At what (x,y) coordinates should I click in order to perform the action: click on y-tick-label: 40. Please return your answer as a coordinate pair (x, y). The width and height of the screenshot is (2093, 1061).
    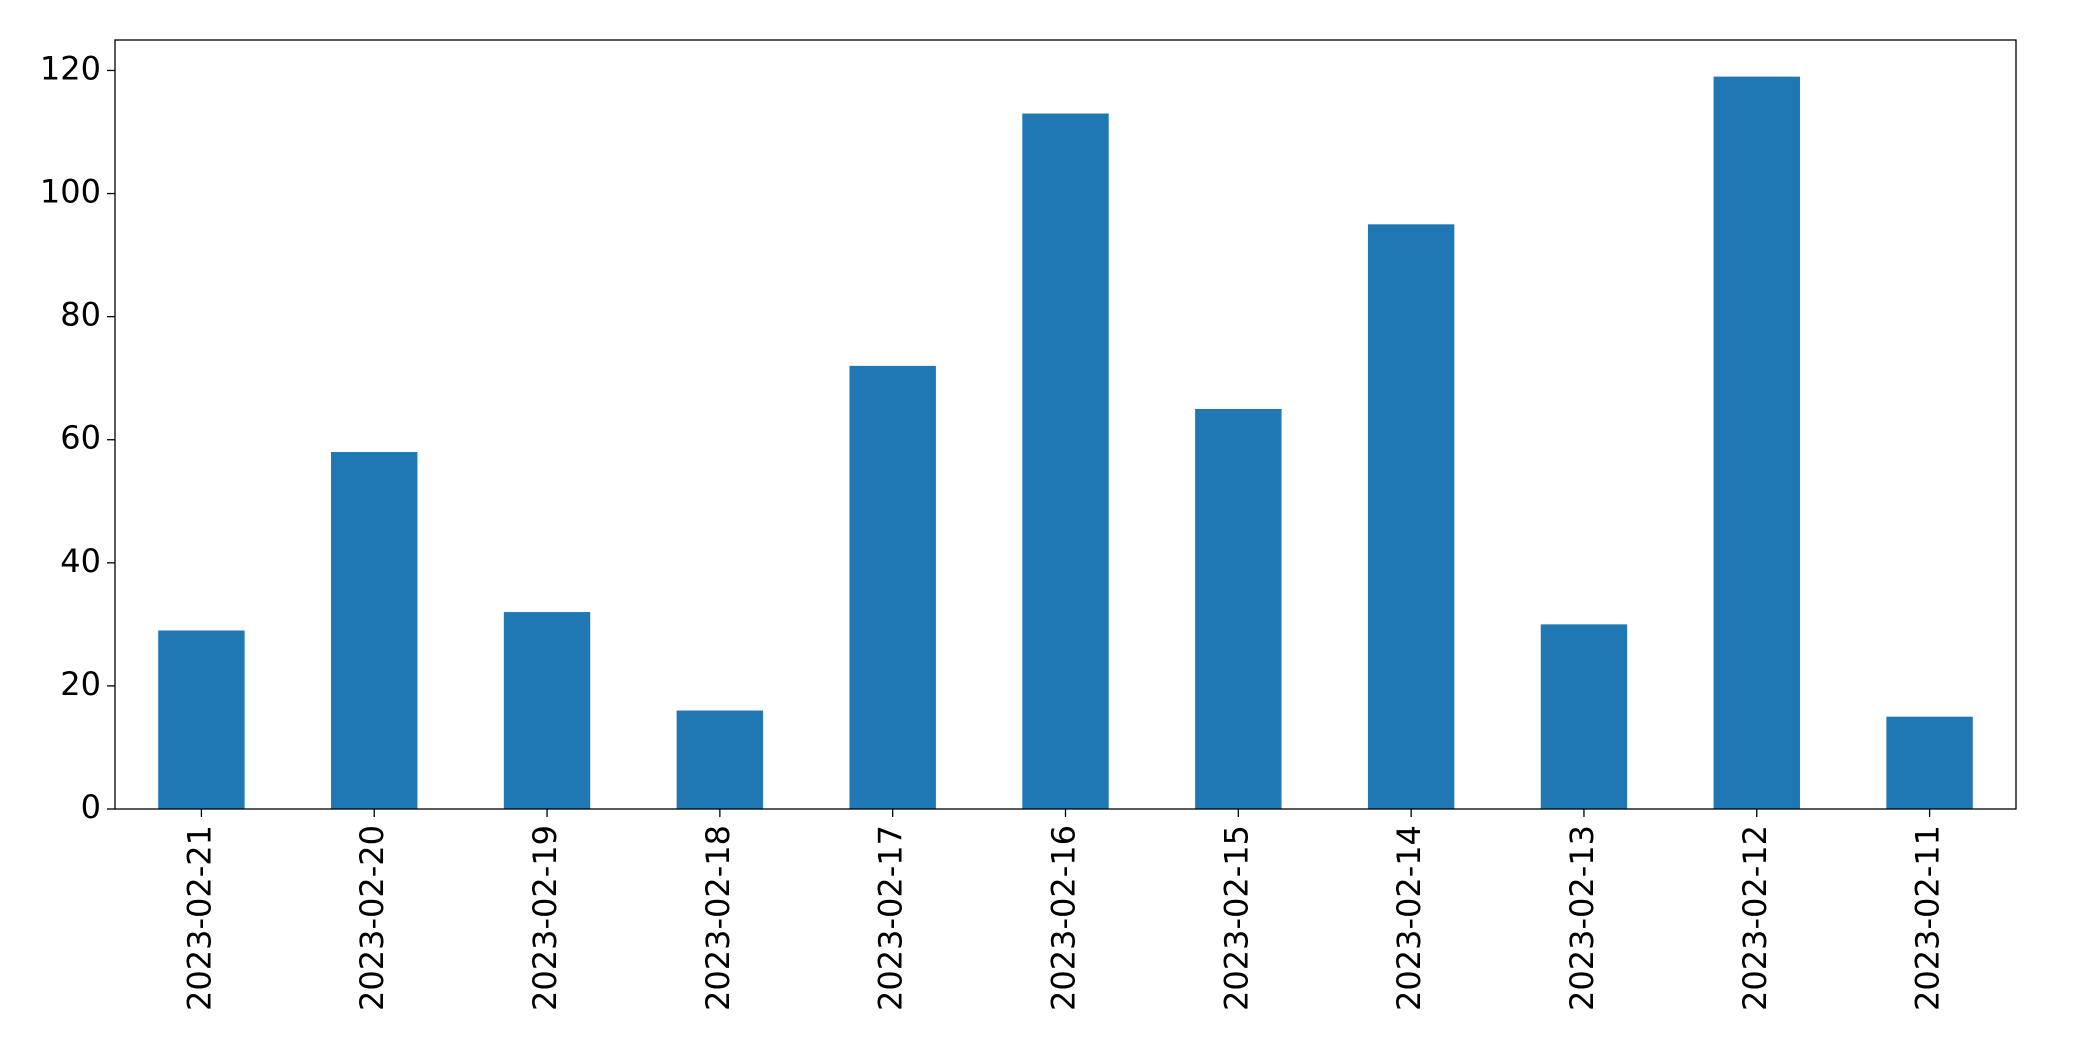
    Looking at the image, I should click on (80, 561).